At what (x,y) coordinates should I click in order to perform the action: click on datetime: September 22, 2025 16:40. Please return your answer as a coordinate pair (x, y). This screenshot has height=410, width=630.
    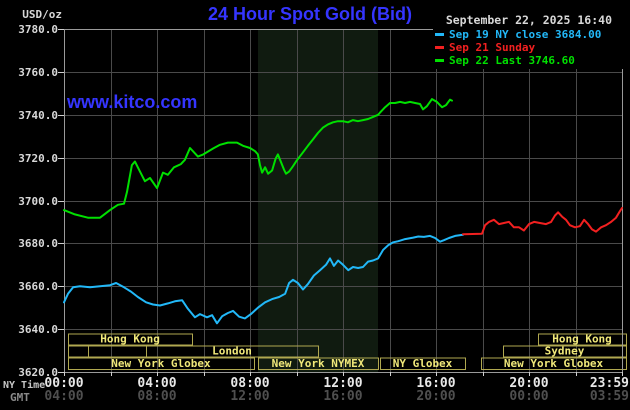
    Looking at the image, I should click on (528, 20).